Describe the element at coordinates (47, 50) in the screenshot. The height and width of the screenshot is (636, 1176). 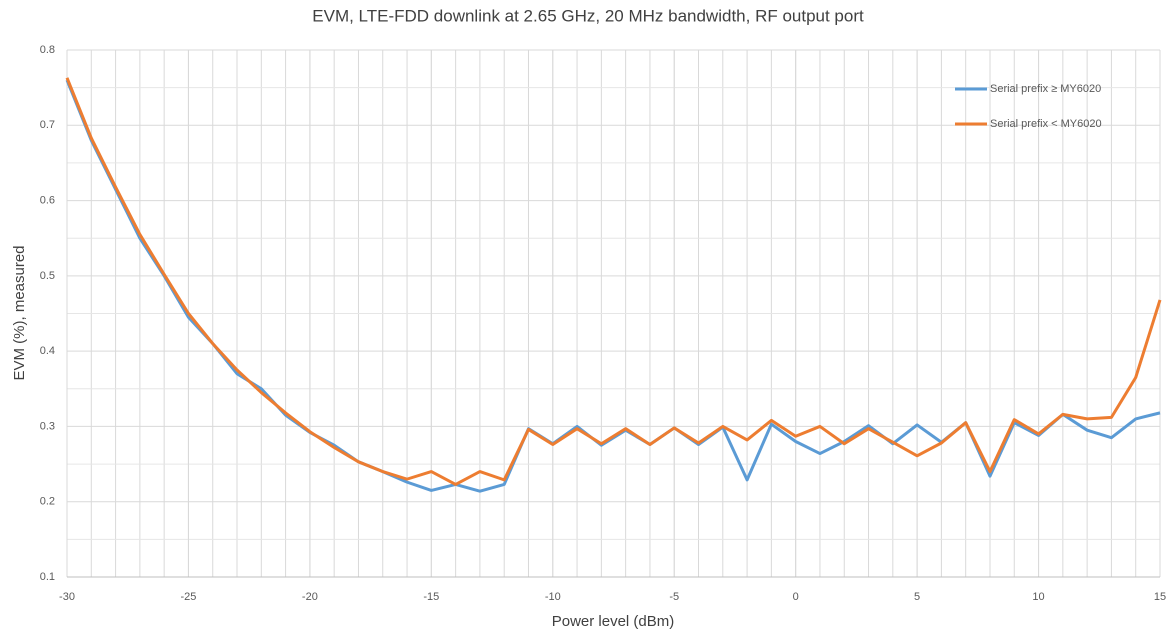
I see `y-tick-label: 0.8` at that location.